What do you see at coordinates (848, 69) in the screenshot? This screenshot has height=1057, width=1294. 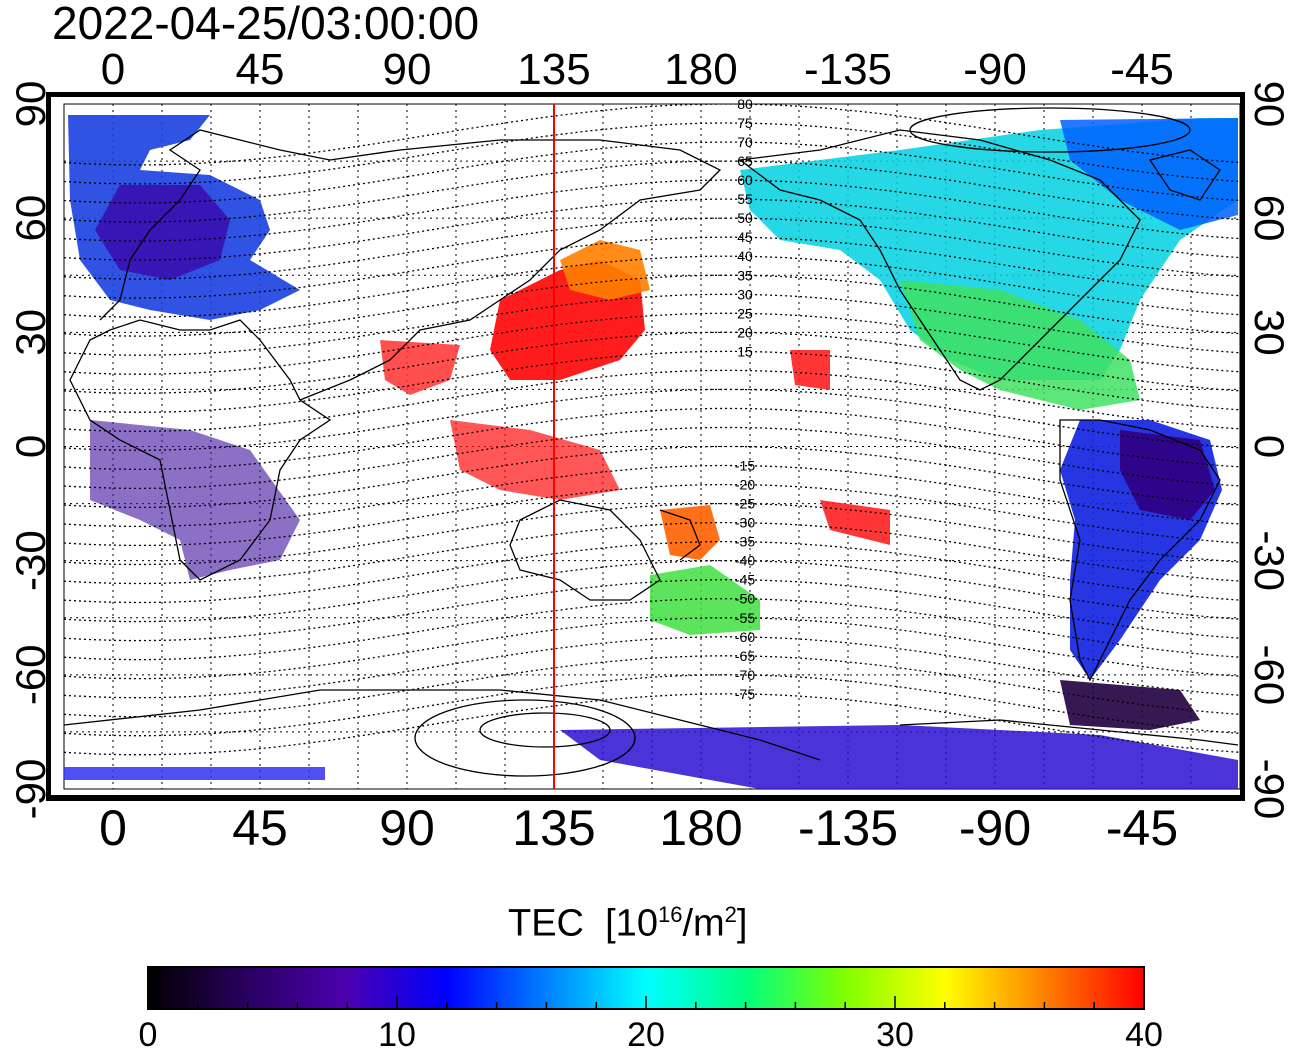 I see `lon-tick-top: -135` at bounding box center [848, 69].